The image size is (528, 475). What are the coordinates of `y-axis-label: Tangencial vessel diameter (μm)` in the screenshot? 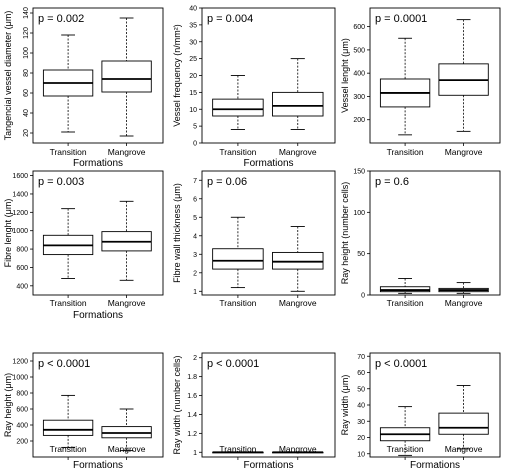 It's located at (8, 76).